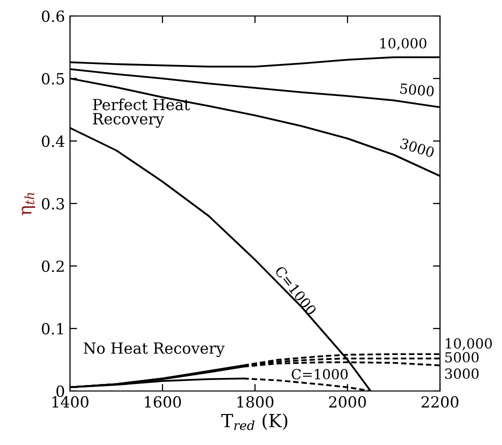 This screenshot has width=502, height=445. What do you see at coordinates (154, 350) in the screenshot?
I see `annotation: No Heat Recovery` at bounding box center [154, 350].